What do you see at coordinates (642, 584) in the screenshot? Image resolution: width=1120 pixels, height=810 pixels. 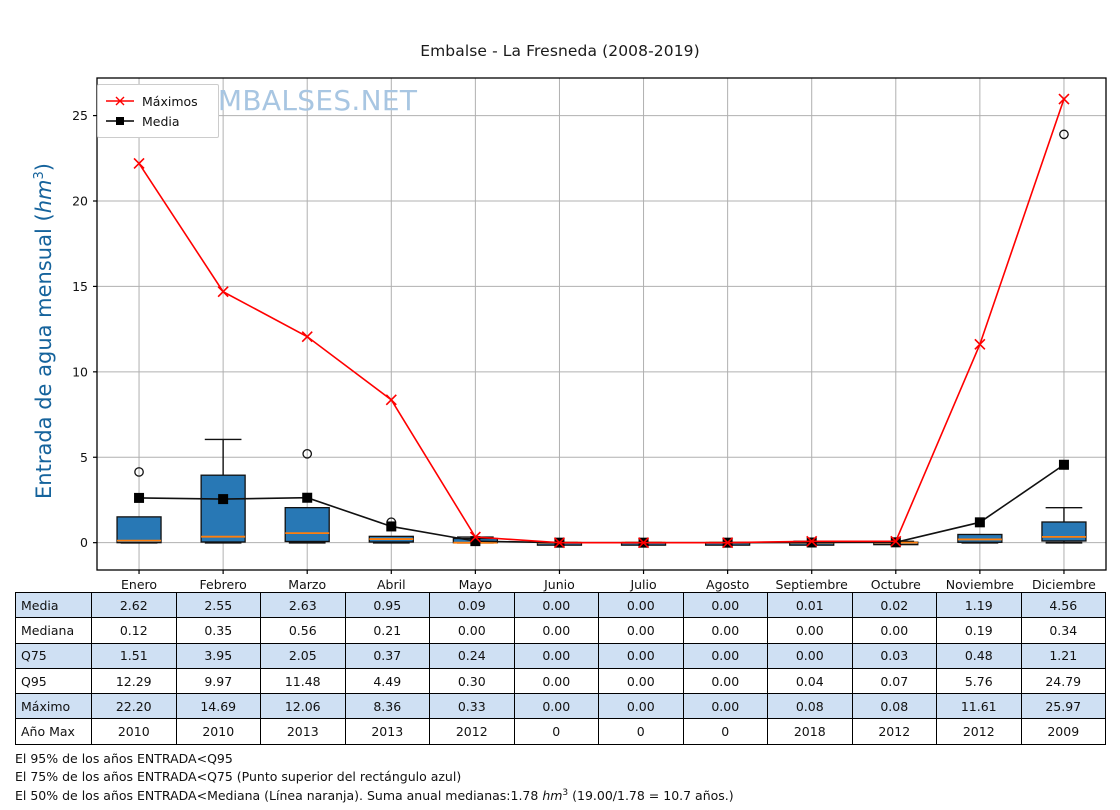 I see `x-tick-label: Julio` at bounding box center [642, 584].